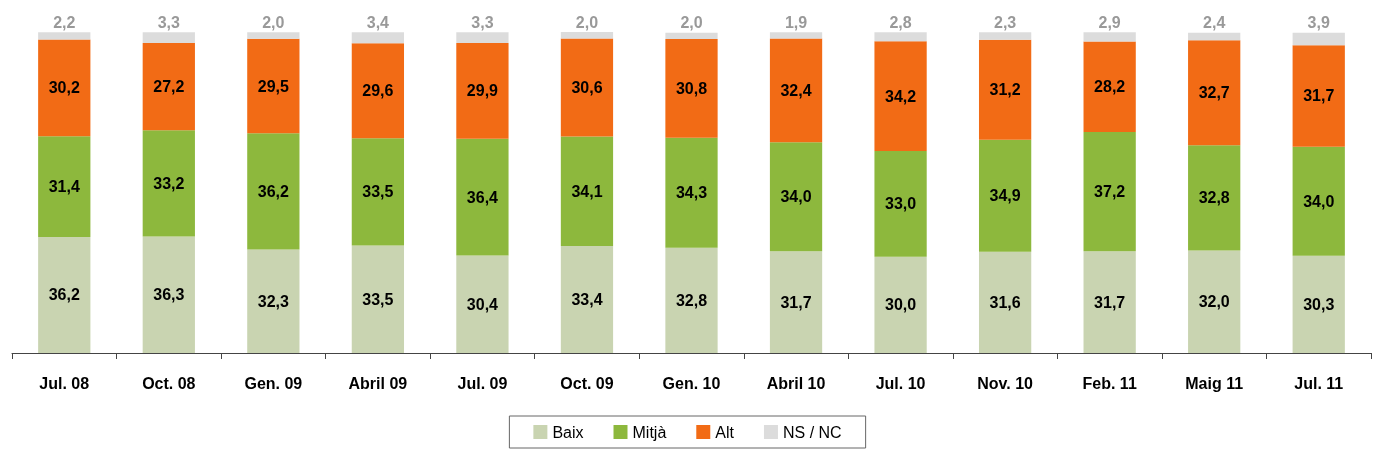 The height and width of the screenshot is (452, 1375). I want to click on legend-label: Mitjà, so click(649, 432).